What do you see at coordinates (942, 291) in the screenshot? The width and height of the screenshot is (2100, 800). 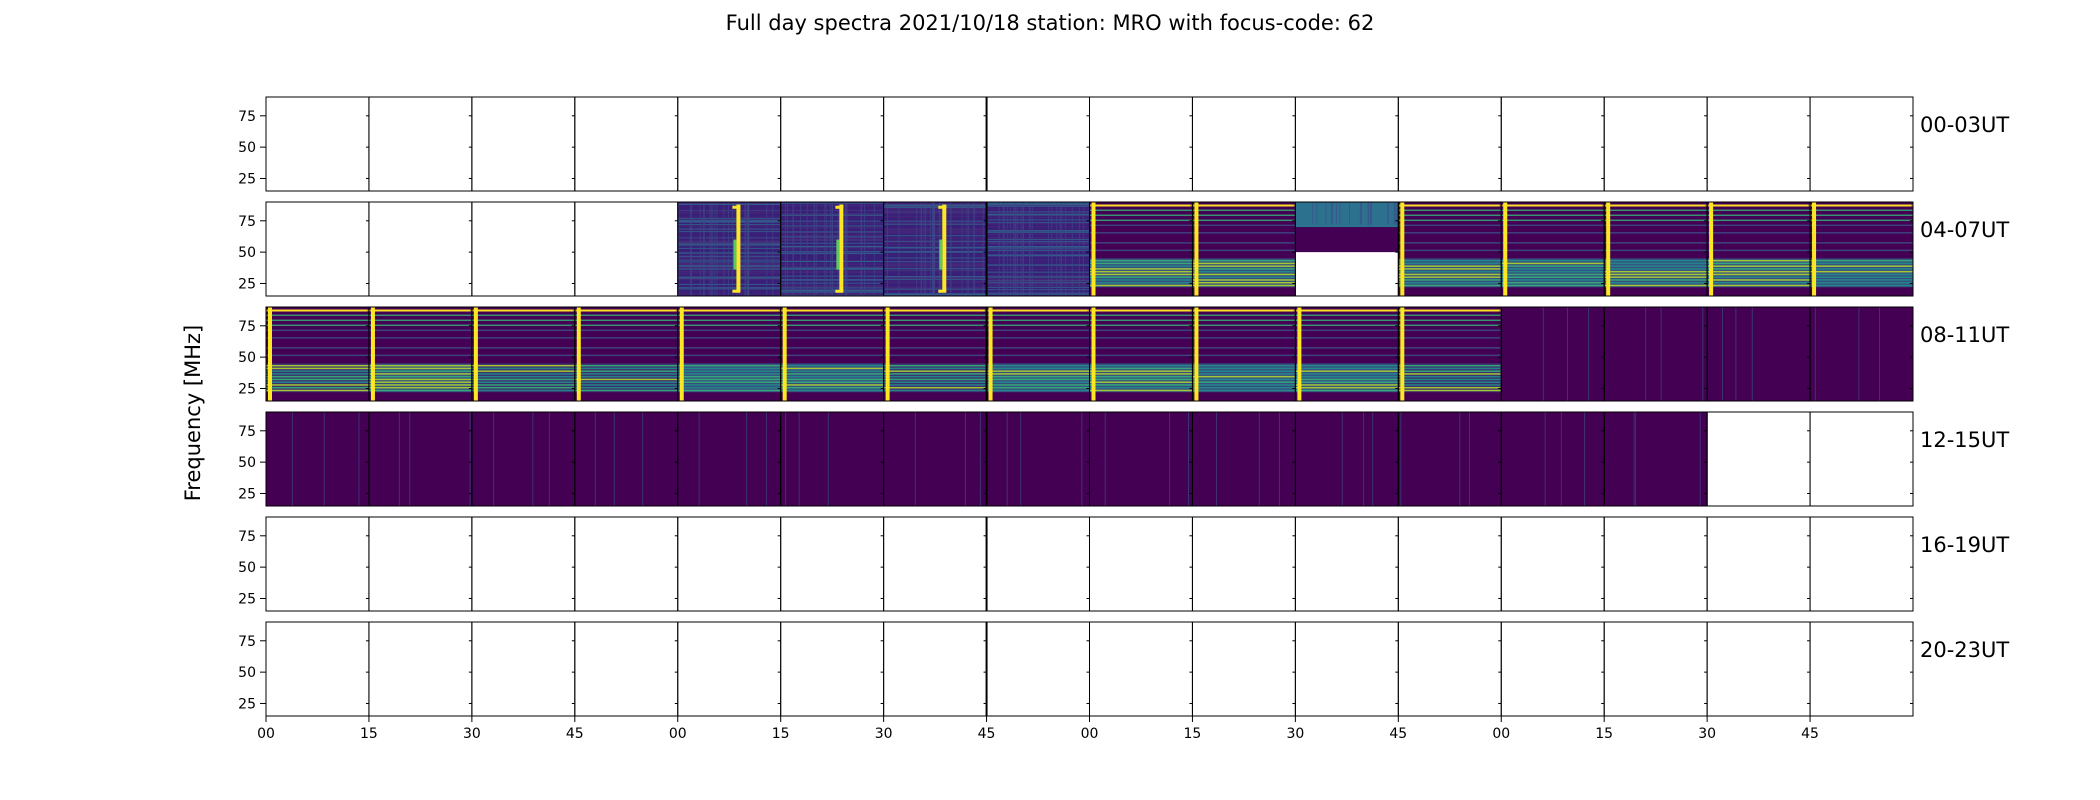 I see `burst-cap` at bounding box center [942, 291].